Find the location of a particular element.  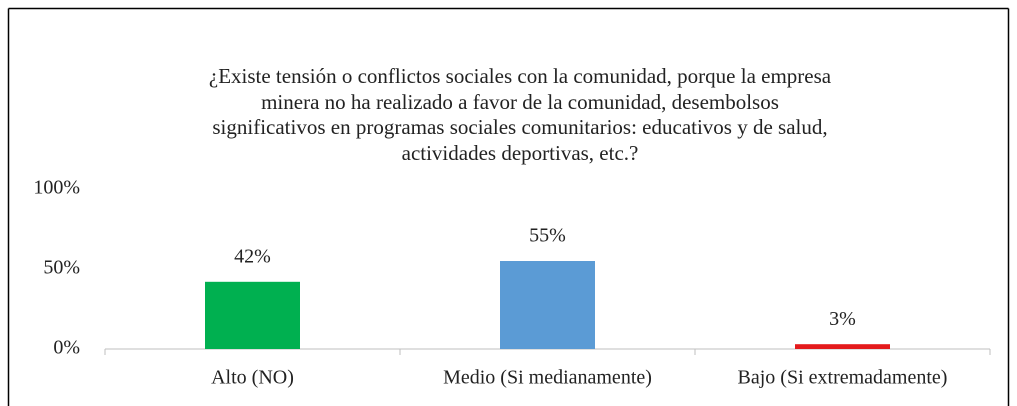

x-tick-label: Medio (Si medianamente) is located at coordinates (547, 378).